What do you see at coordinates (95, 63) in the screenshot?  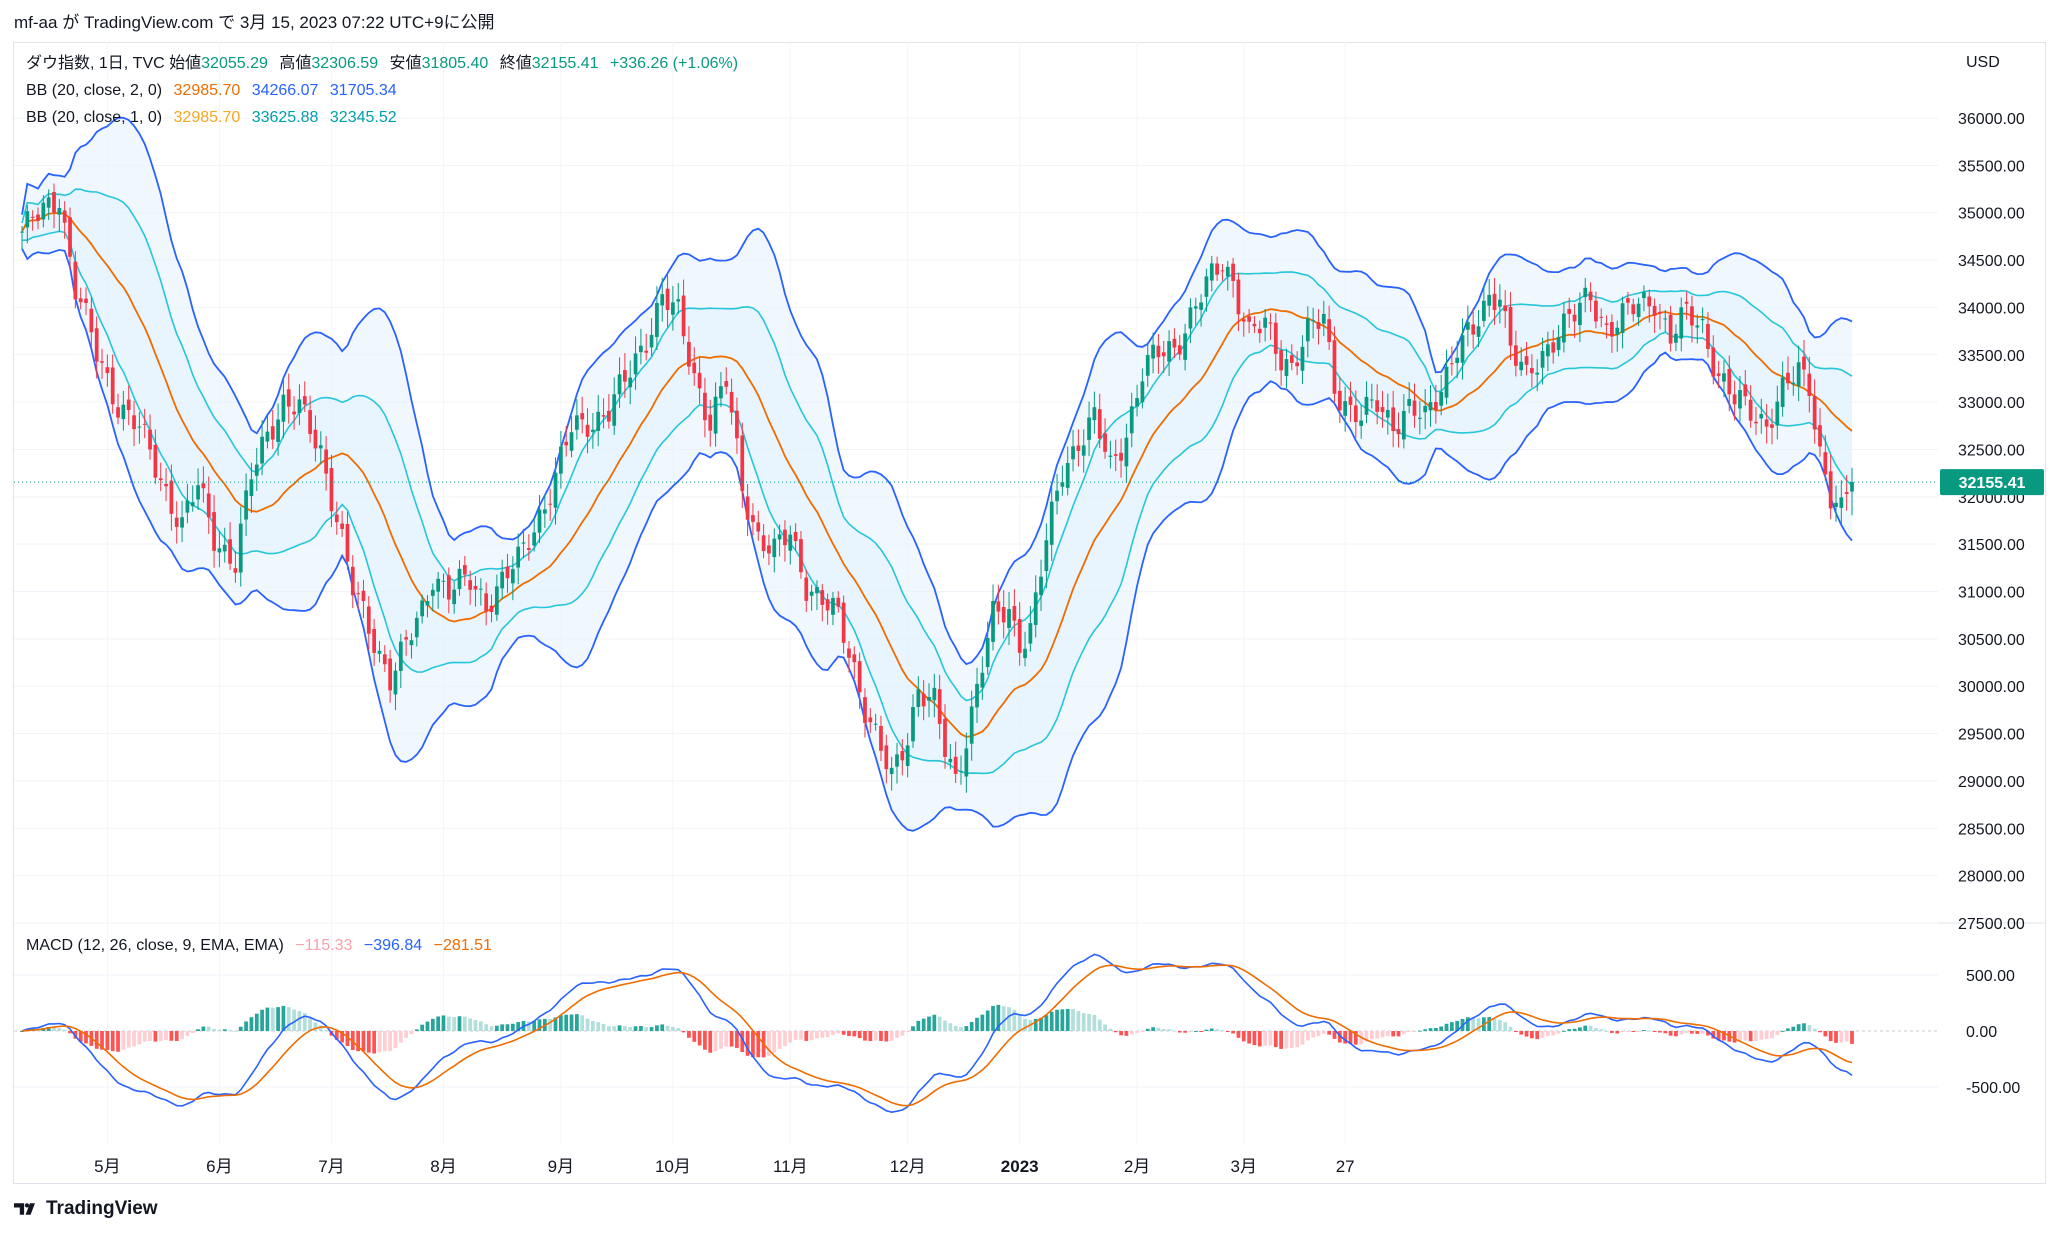 I see `symbol-label: ダウ指数, 1日, TVC` at bounding box center [95, 63].